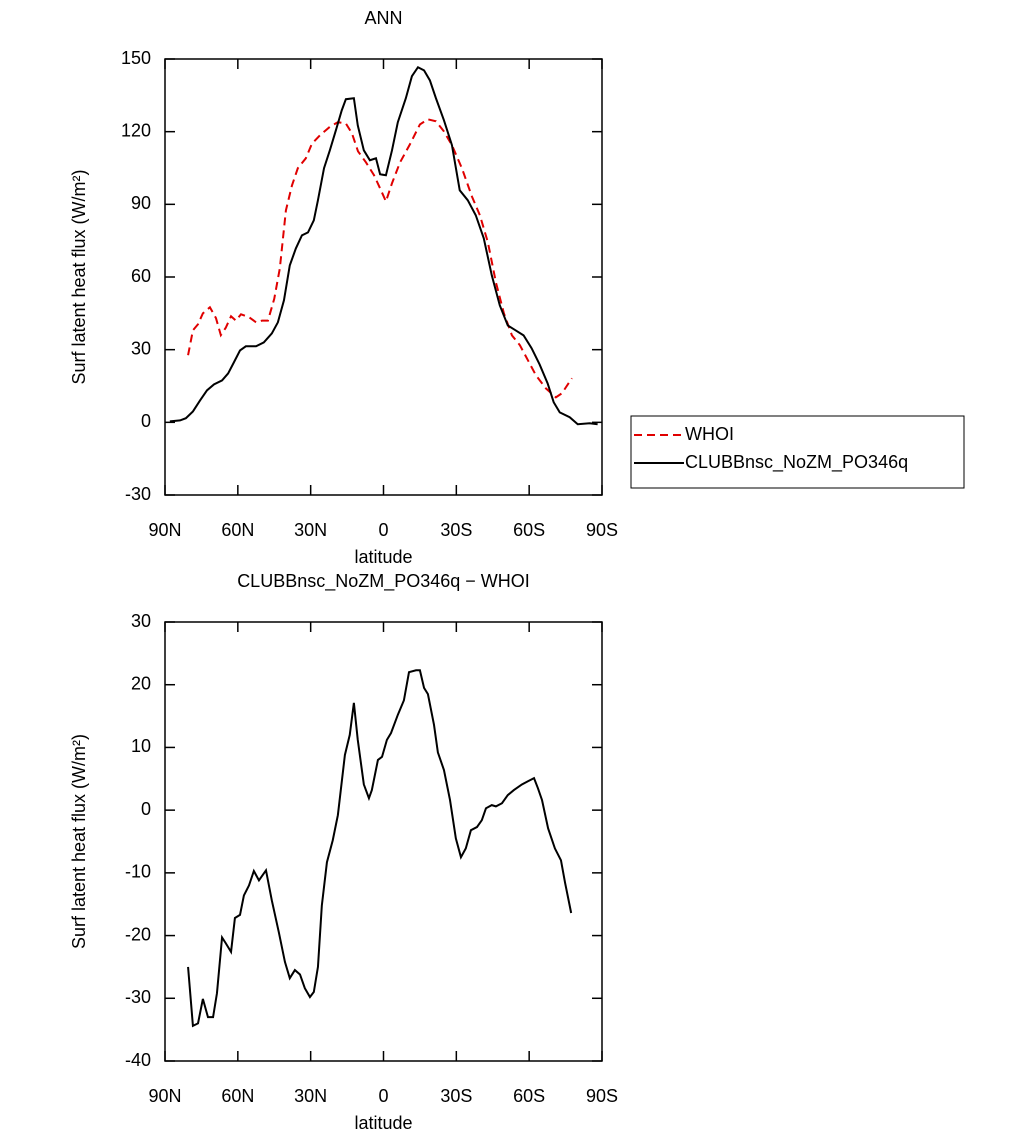  Describe the element at coordinates (138, 1060) in the screenshot. I see `y-tick-label: -40` at that location.